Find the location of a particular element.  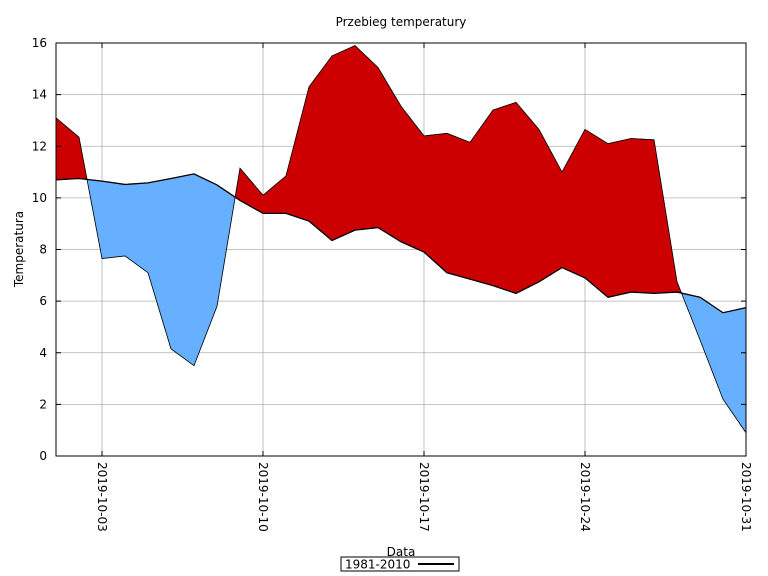

x-tick-label: 2019-10-03 is located at coordinates (102, 497).